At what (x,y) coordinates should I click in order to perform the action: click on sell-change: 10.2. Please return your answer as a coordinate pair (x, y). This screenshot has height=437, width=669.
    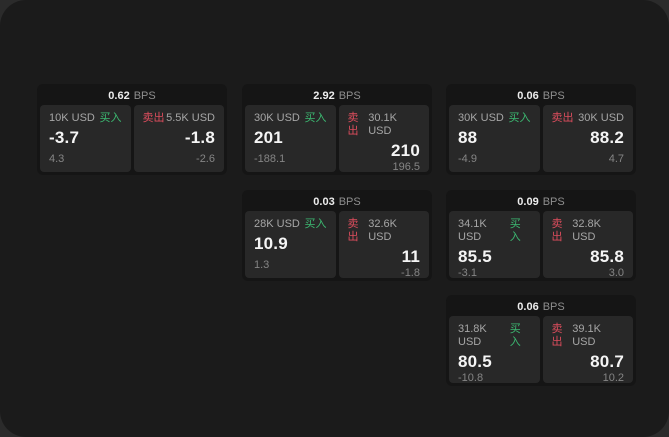
    Looking at the image, I should click on (613, 378).